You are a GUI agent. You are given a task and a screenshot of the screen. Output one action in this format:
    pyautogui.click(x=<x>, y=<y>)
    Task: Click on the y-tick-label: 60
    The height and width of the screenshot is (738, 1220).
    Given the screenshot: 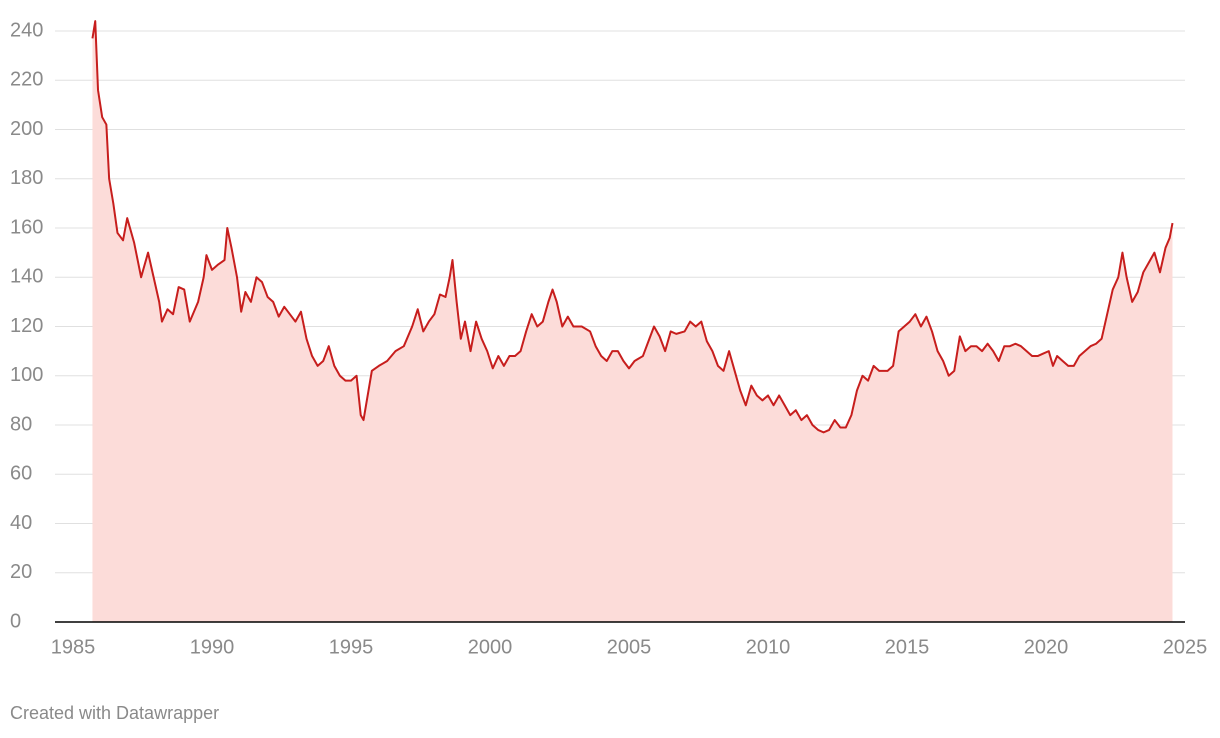 What is the action you would take?
    pyautogui.click(x=21, y=474)
    